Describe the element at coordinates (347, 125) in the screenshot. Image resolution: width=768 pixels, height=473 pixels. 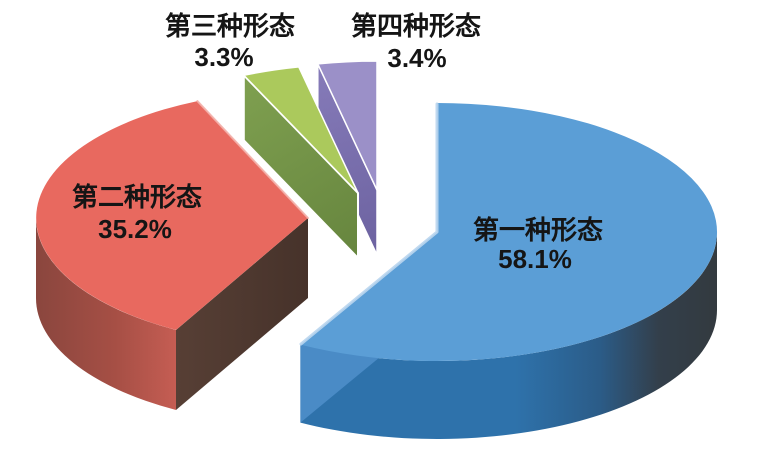
I see `slice-4-top-face` at that location.